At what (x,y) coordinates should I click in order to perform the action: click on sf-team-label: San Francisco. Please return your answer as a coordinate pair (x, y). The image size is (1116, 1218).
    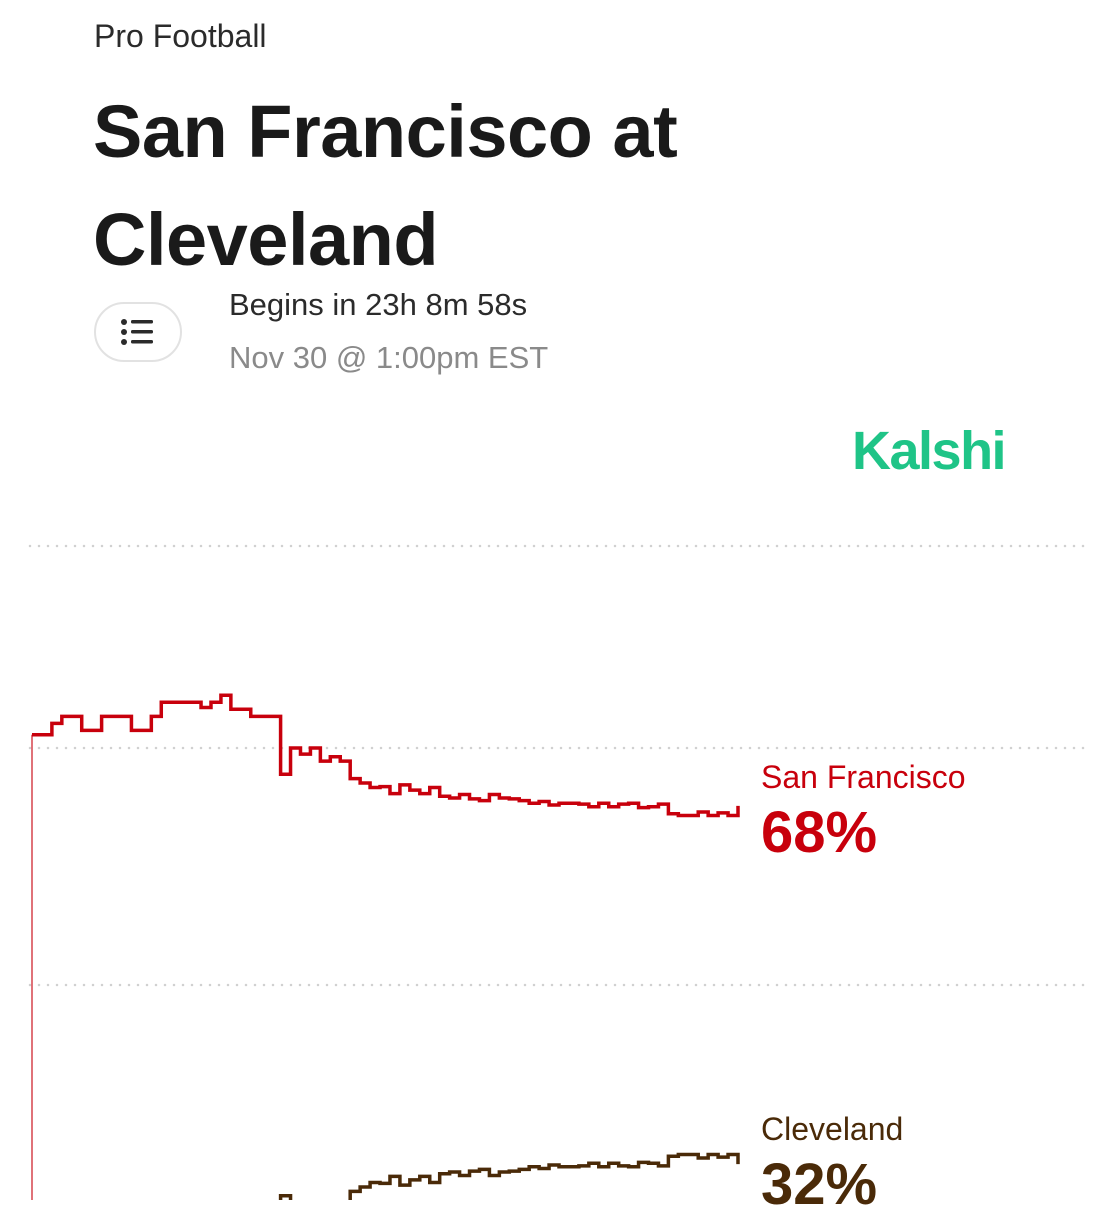
    Looking at the image, I should click on (863, 776).